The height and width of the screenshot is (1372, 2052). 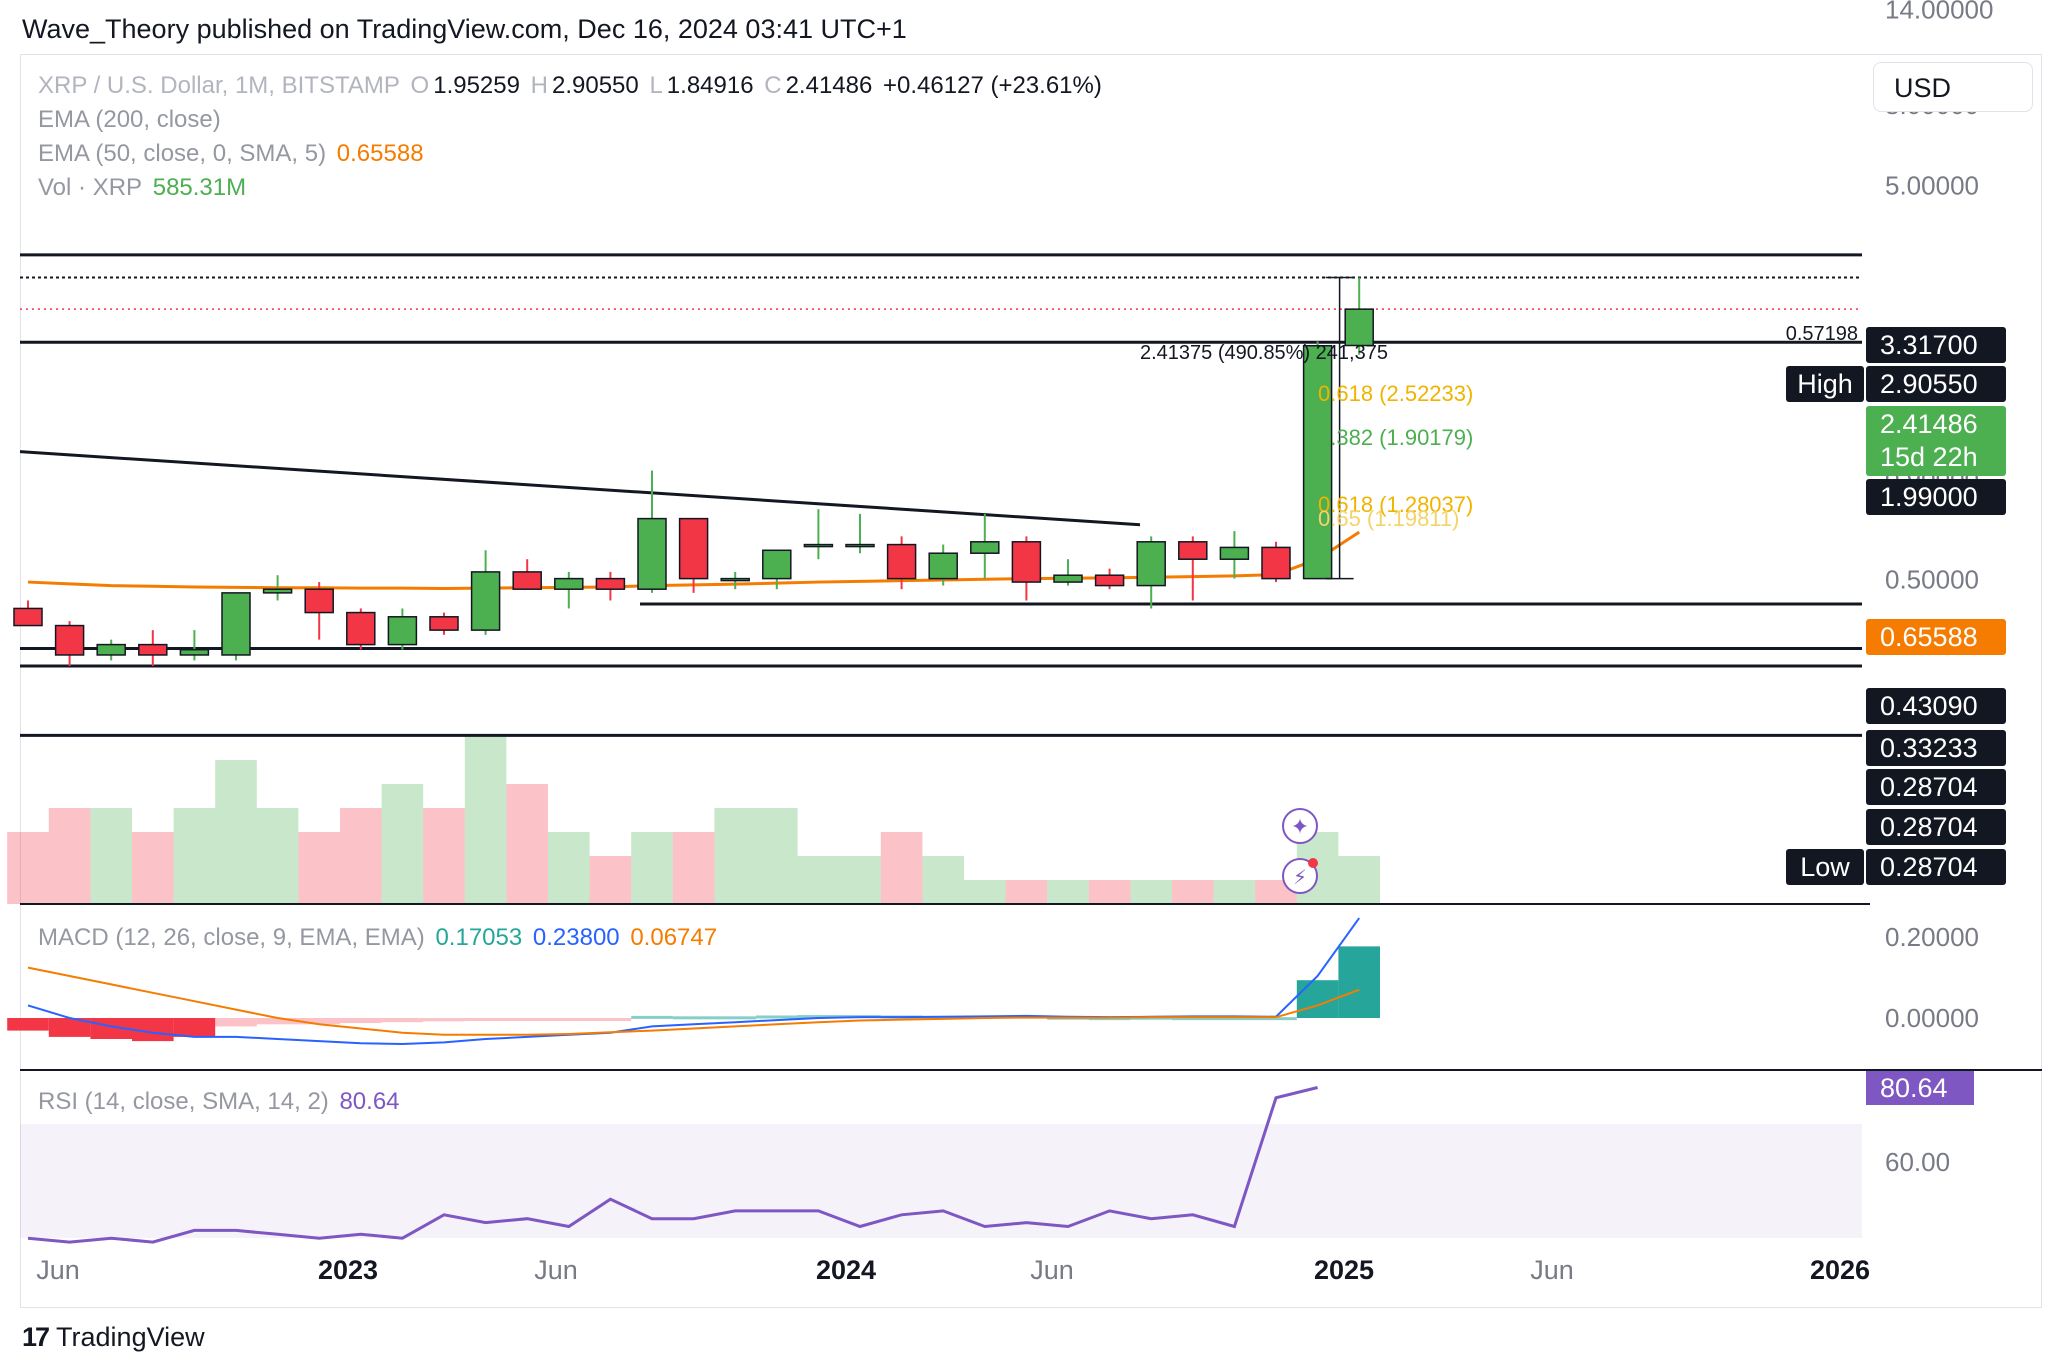 What do you see at coordinates (1825, 384) in the screenshot?
I see `price-label-tag: High` at bounding box center [1825, 384].